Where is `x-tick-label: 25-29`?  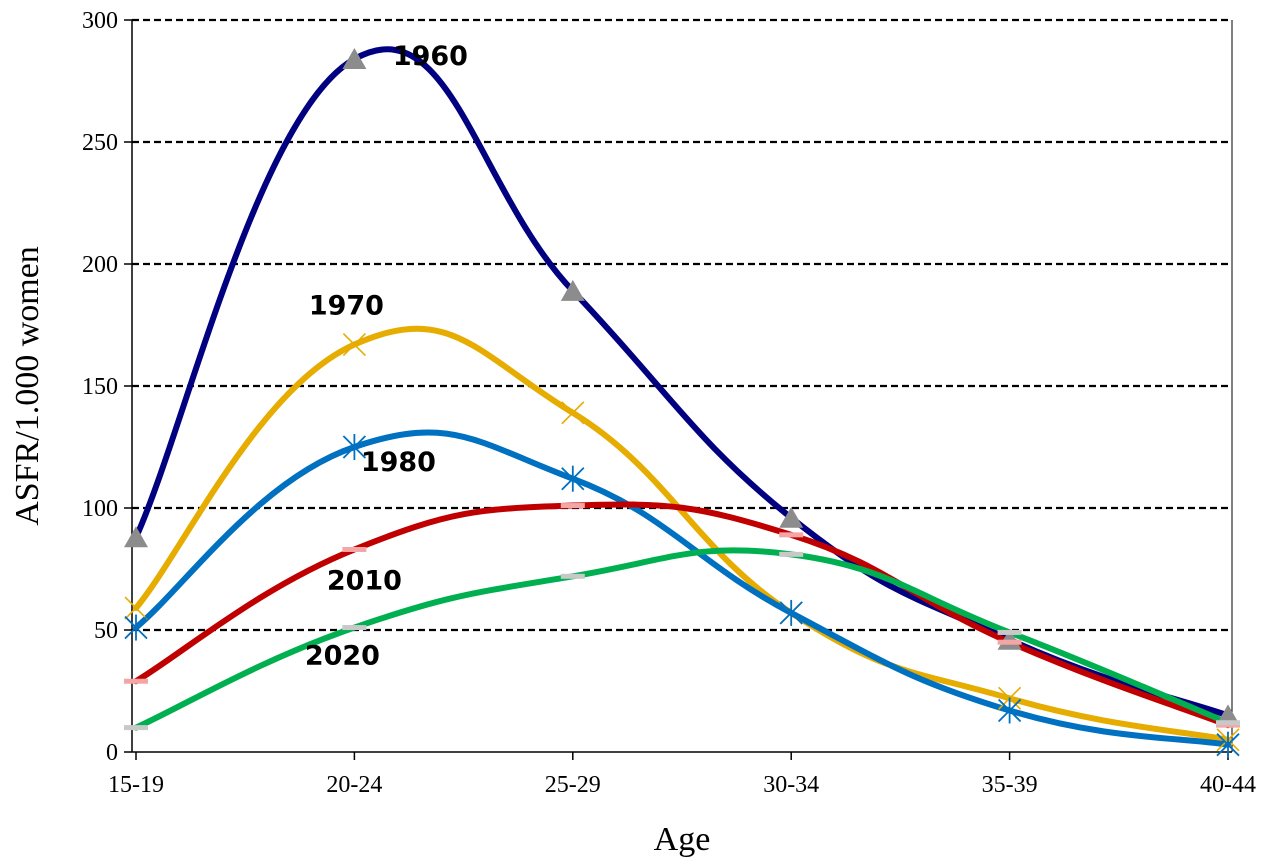 x-tick-label: 25-29 is located at coordinates (573, 785).